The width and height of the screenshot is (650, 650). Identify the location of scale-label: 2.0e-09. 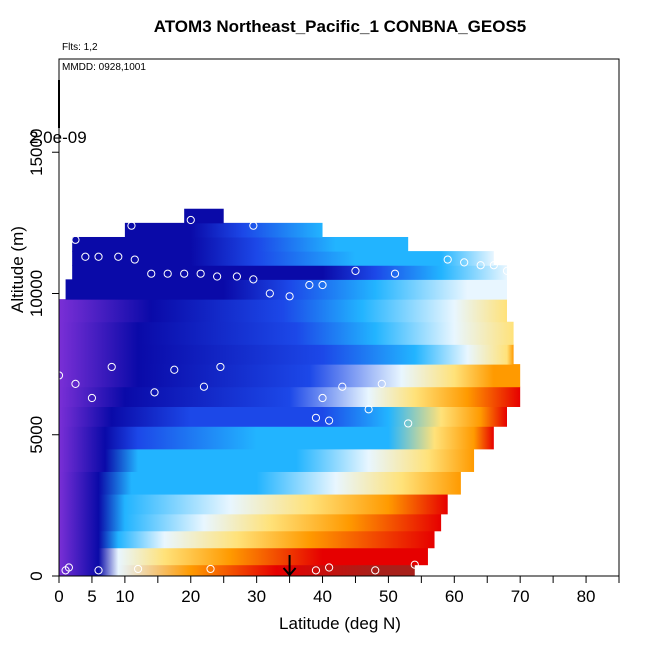
(58, 137).